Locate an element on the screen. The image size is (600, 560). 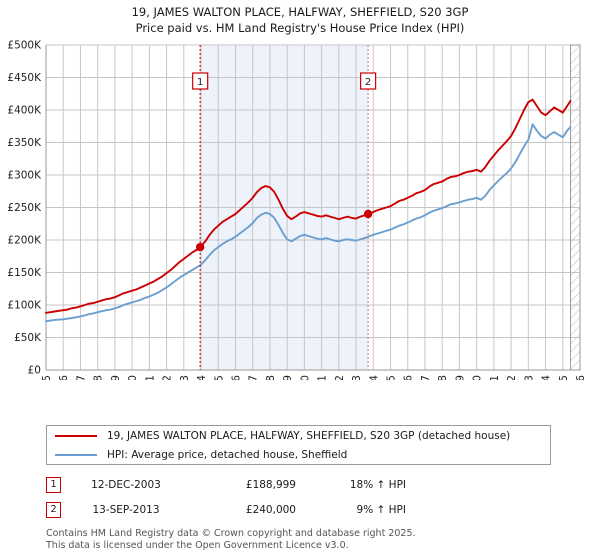
svg-text: 2011 is located at coordinates (323, 377).